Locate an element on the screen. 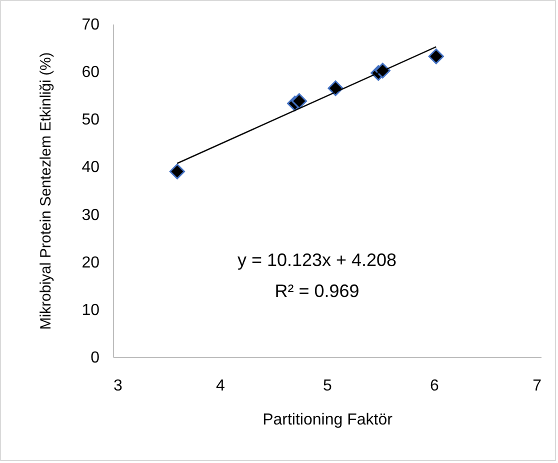  x-tick-label: 6 is located at coordinates (435, 386).